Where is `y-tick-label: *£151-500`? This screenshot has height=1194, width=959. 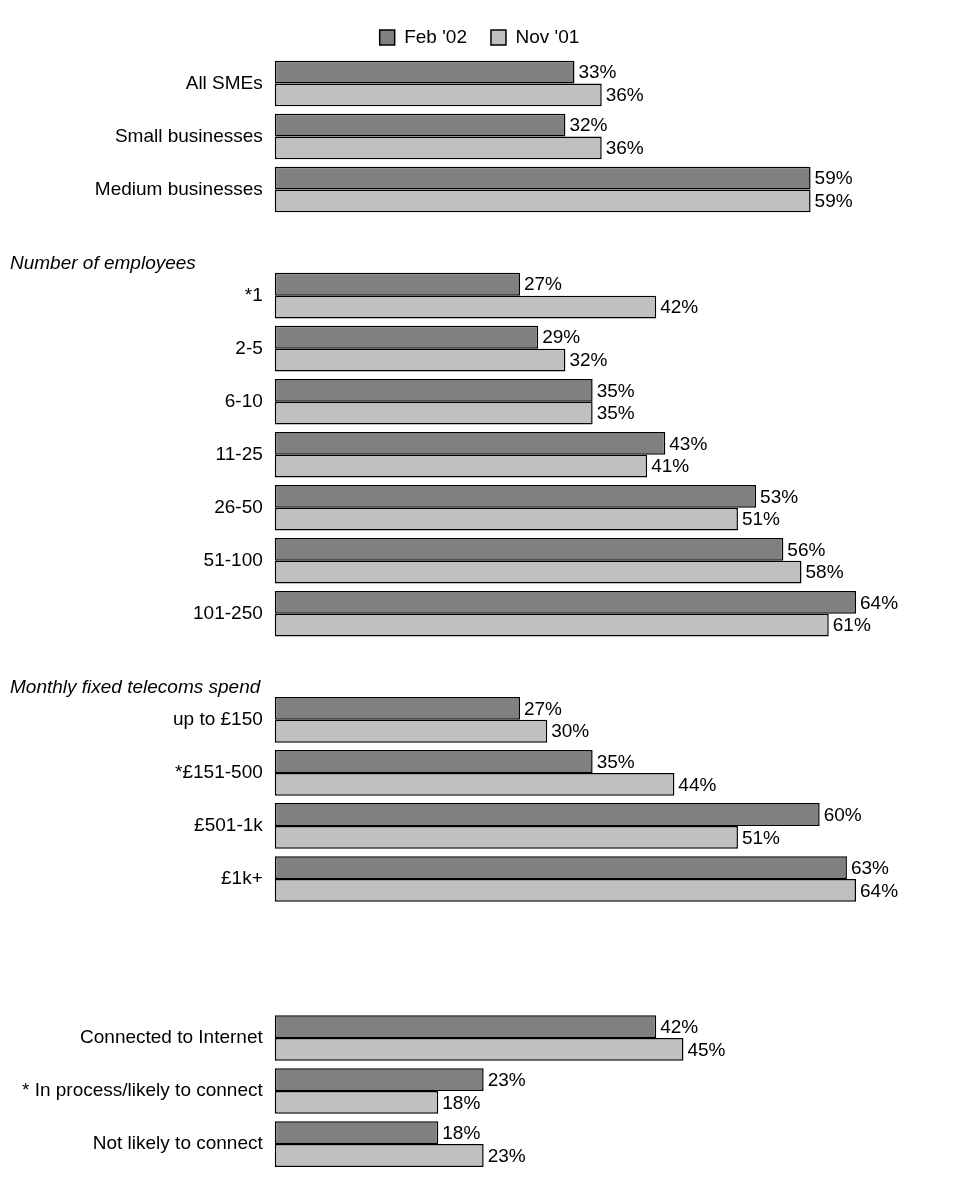
y-tick-label: *£151-500 is located at coordinates (219, 772).